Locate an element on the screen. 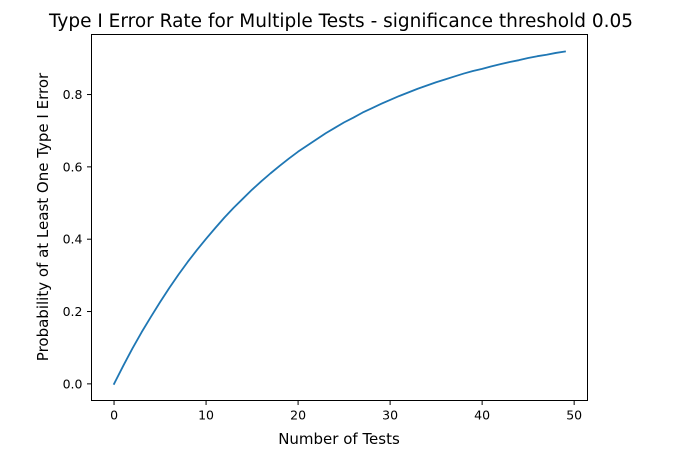  x-tick-label: 0 is located at coordinates (114, 415).